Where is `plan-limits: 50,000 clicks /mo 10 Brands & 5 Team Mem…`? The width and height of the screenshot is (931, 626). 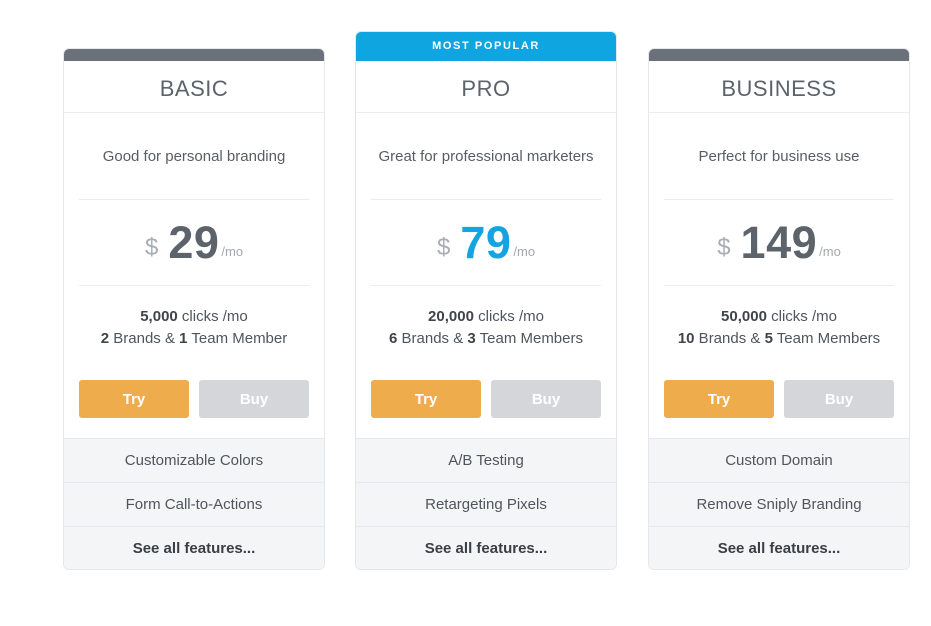 plan-limits: 50,000 clicks /mo 10 Brands & 5 Team Mem… is located at coordinates (779, 333).